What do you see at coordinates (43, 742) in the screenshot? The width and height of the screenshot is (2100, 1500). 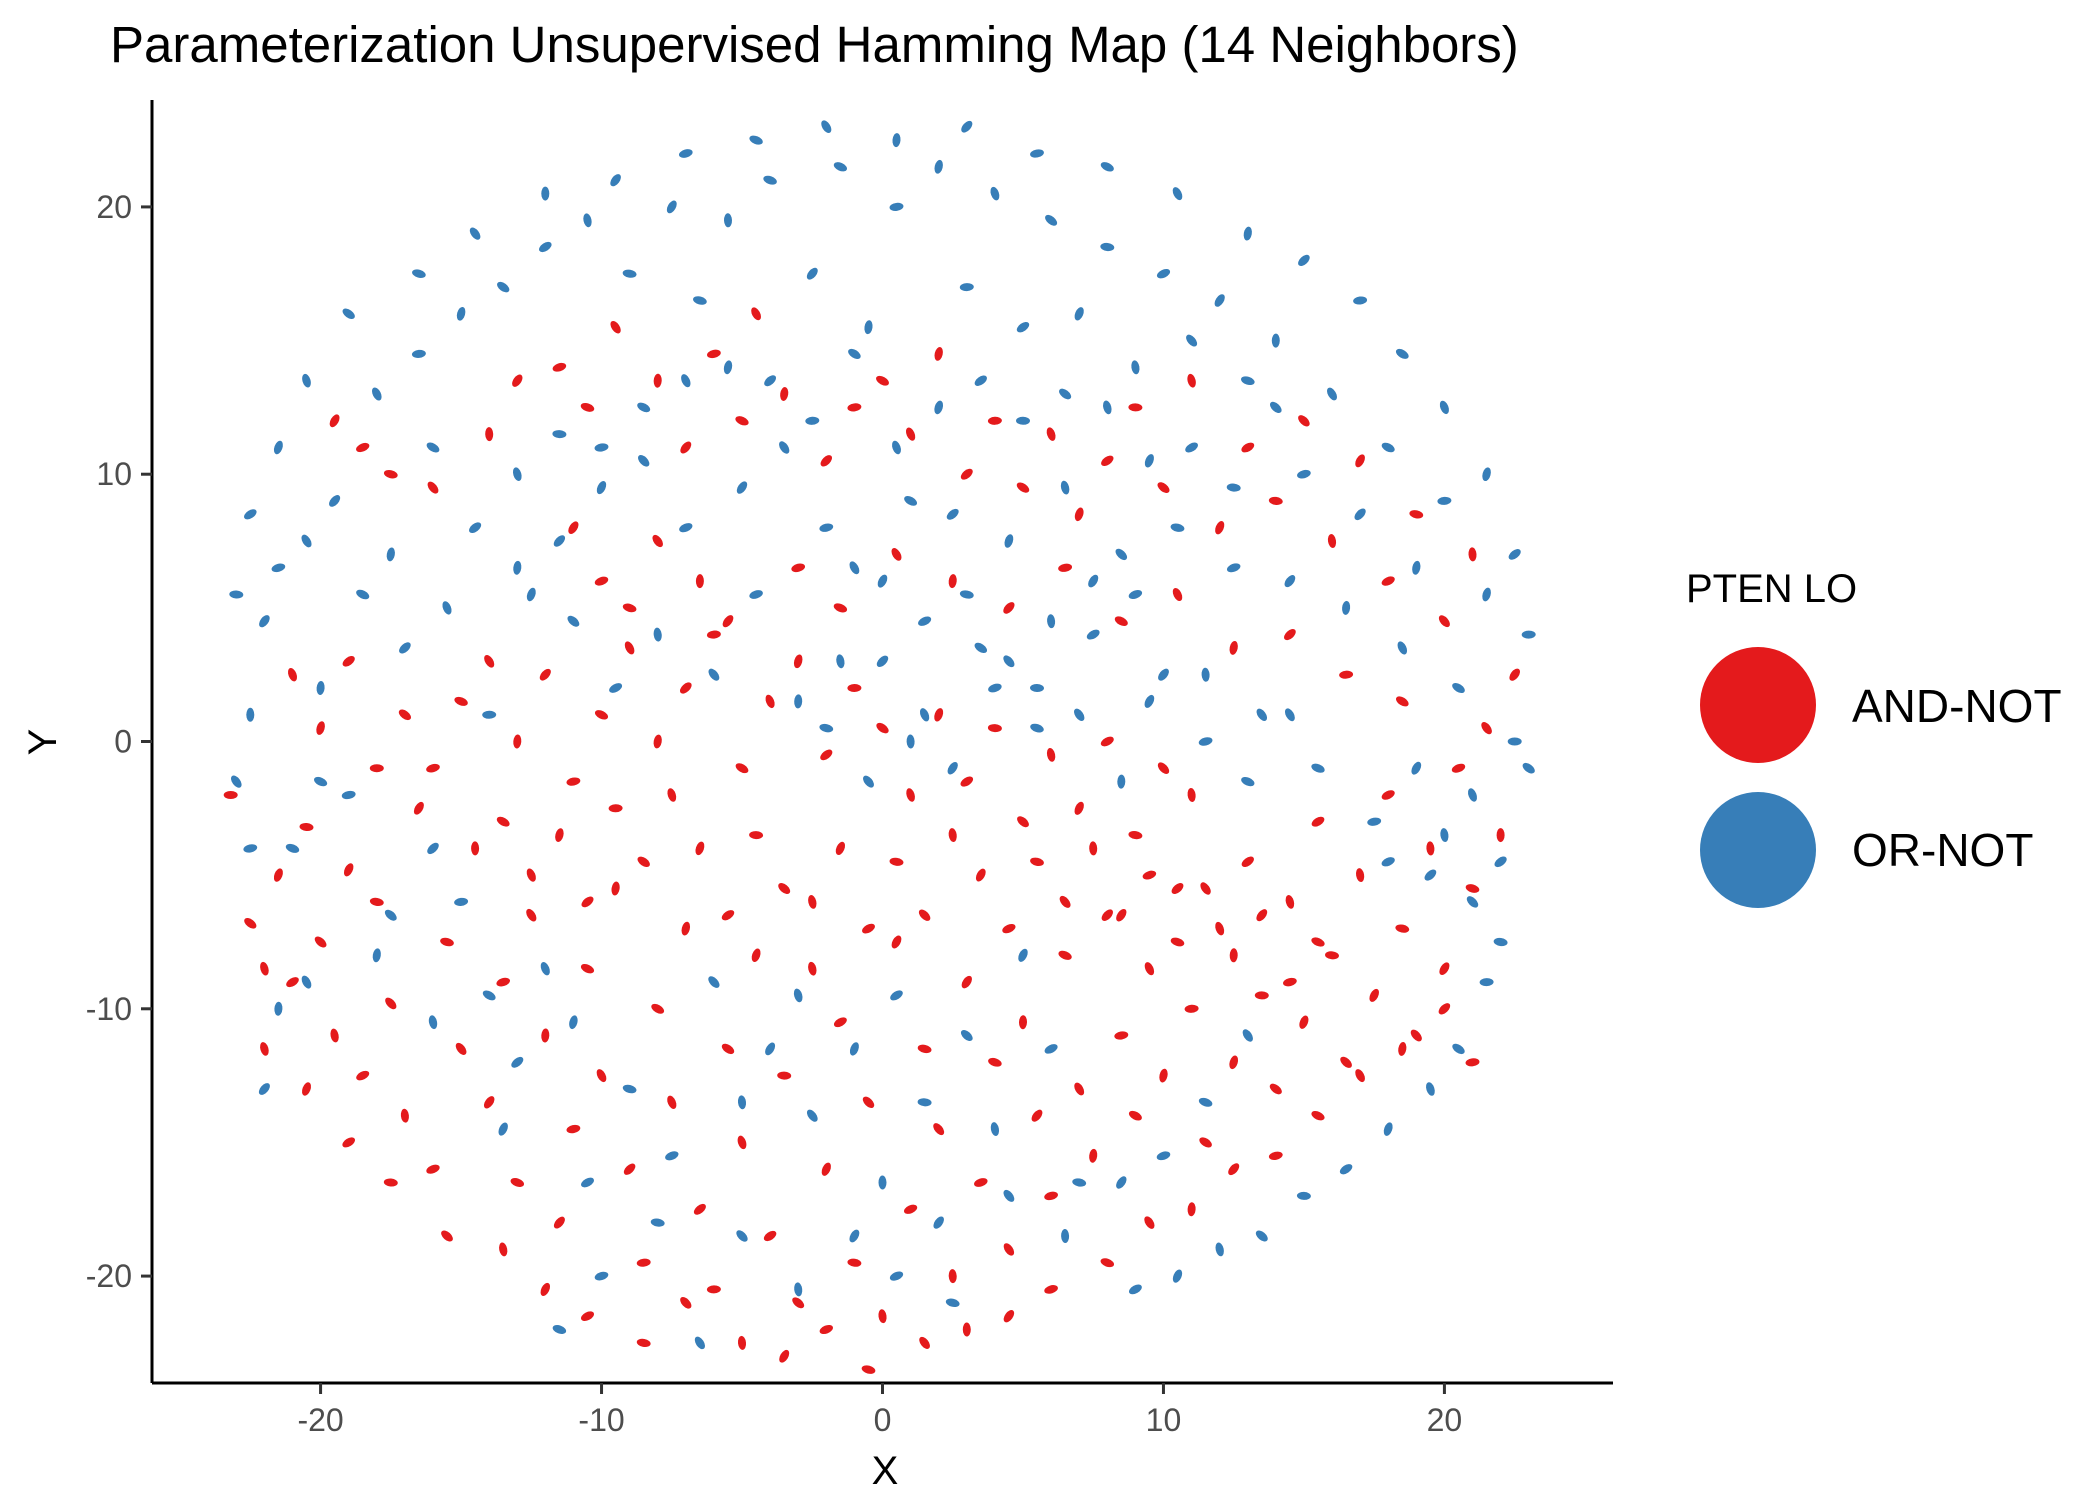 I see `y-axis-title: Y` at bounding box center [43, 742].